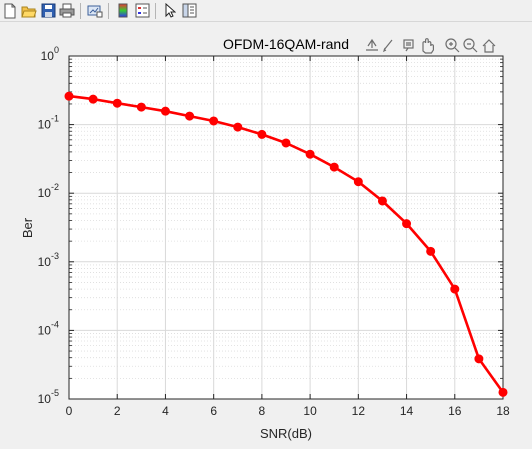 This screenshot has height=449, width=532. I want to click on y-tick-label: 10⁻¹, so click(48, 123).